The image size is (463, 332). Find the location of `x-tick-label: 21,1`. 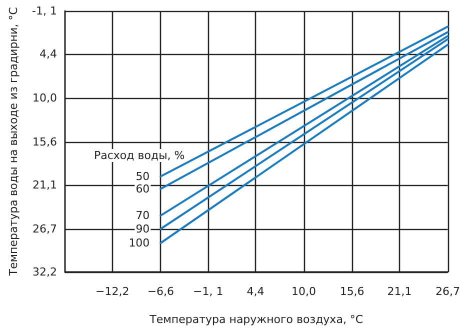

x-tick-label: 21,1 is located at coordinates (399, 291).